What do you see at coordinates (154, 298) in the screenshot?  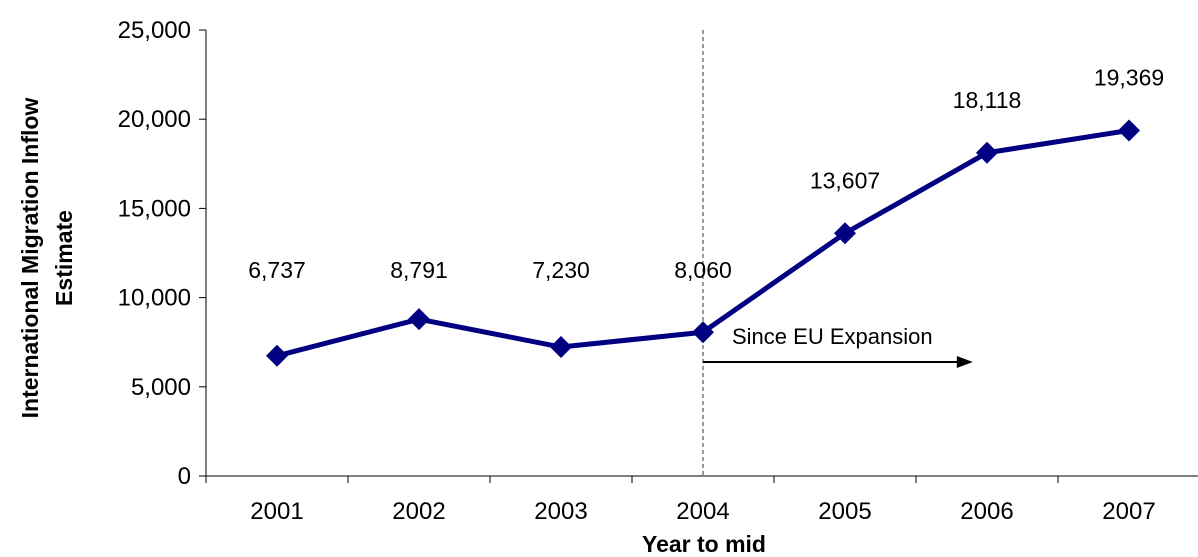 I see `y-tick-label: 10,000` at bounding box center [154, 298].